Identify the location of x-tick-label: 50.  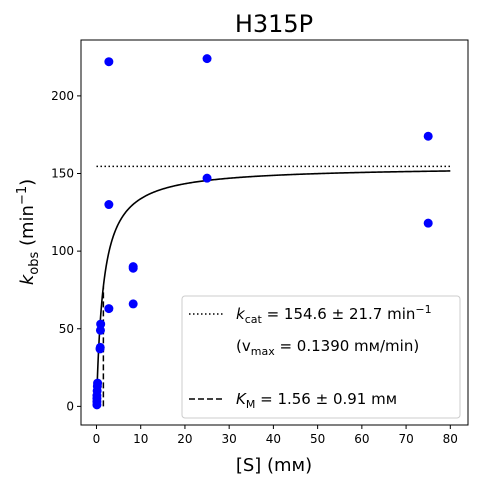
(317, 439).